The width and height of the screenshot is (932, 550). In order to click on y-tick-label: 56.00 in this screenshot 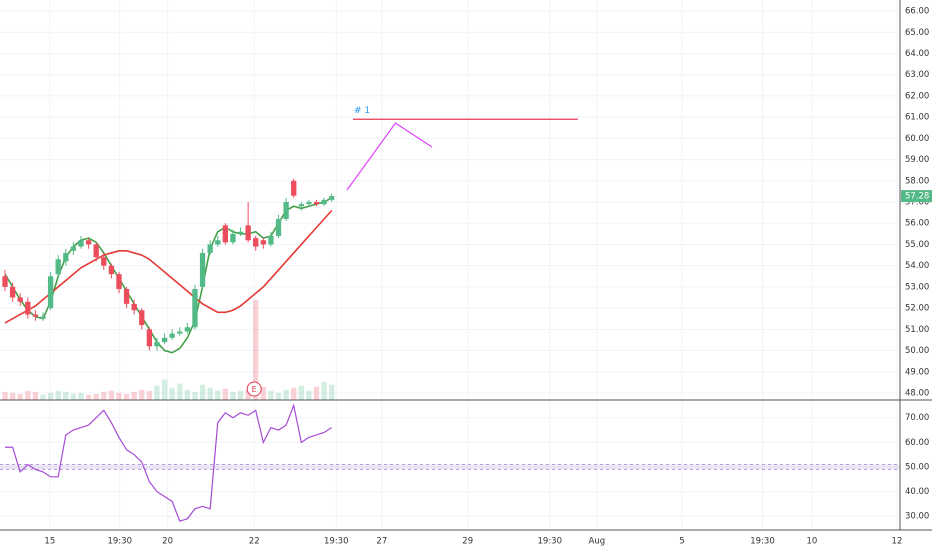, I will do `click(917, 224)`.